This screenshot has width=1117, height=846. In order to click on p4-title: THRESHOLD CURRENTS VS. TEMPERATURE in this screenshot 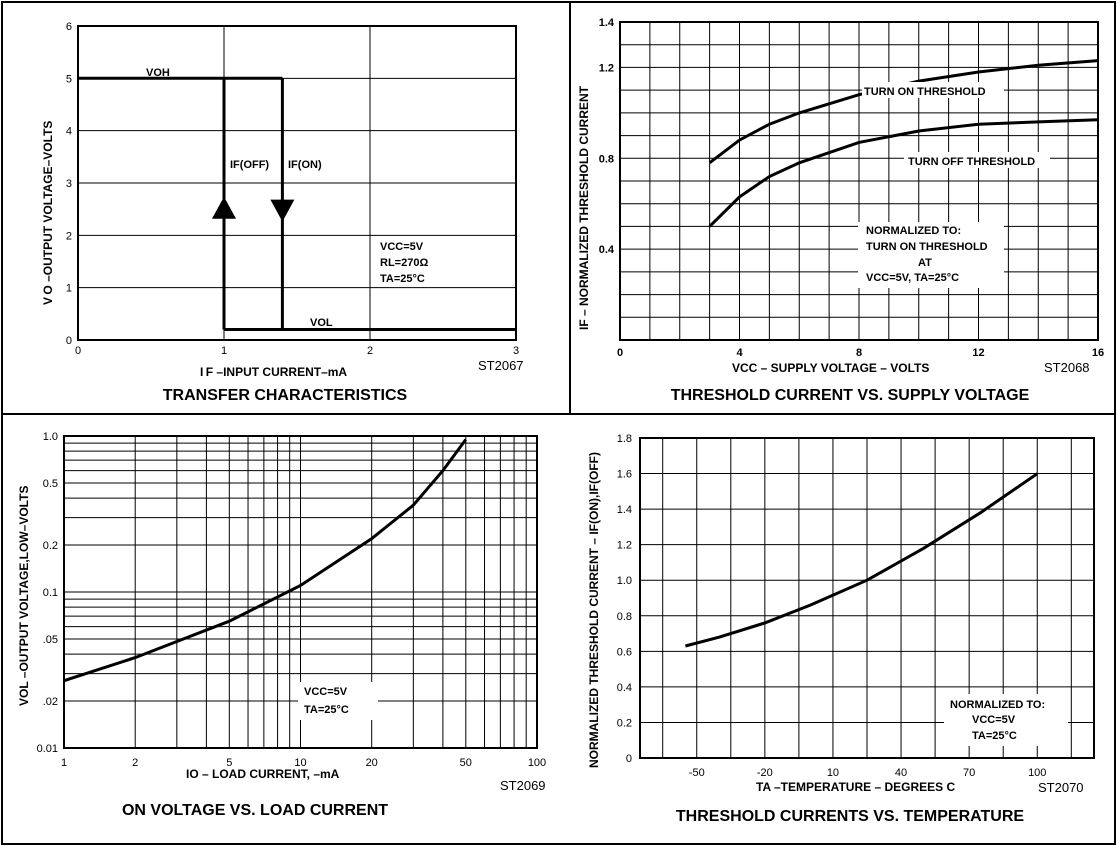, I will do `click(850, 816)`.